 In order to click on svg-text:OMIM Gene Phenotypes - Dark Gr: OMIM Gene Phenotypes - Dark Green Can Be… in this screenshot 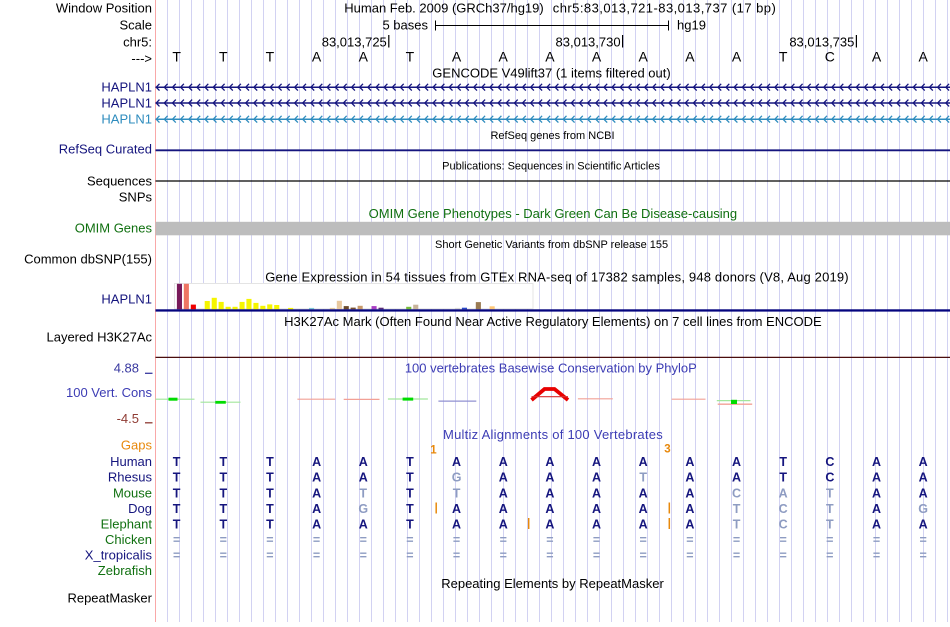, I will do `click(553, 213)`.